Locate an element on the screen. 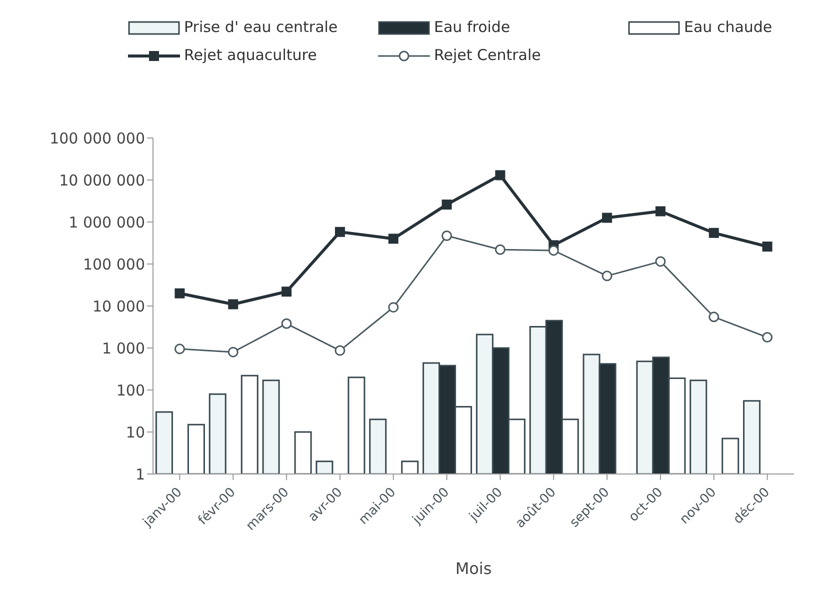 The height and width of the screenshot is (592, 822). legend-label: Prise d' eau centrale is located at coordinates (261, 27).